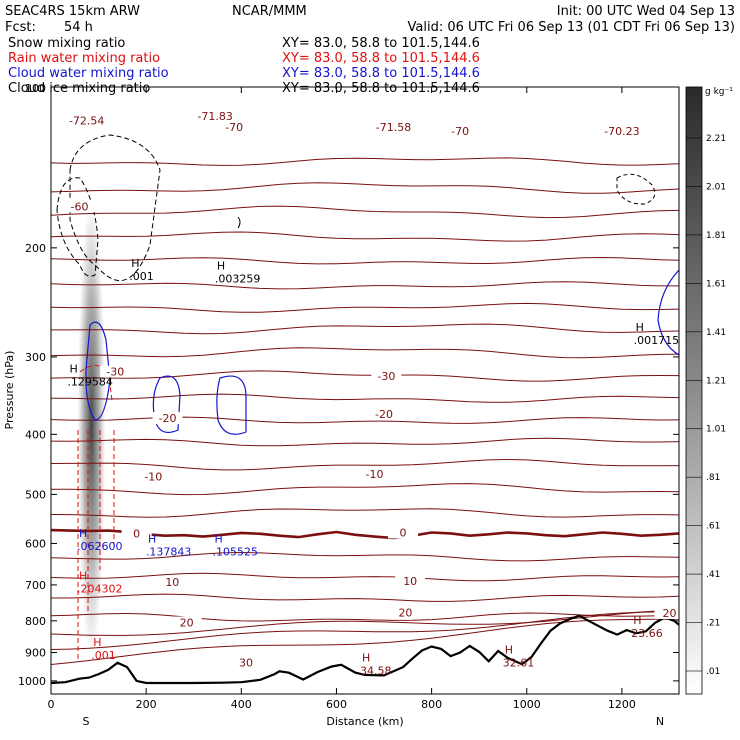 Image resolution: width=740 pixels, height=740 pixels. I want to click on isotherm-label: -20, so click(384, 414).